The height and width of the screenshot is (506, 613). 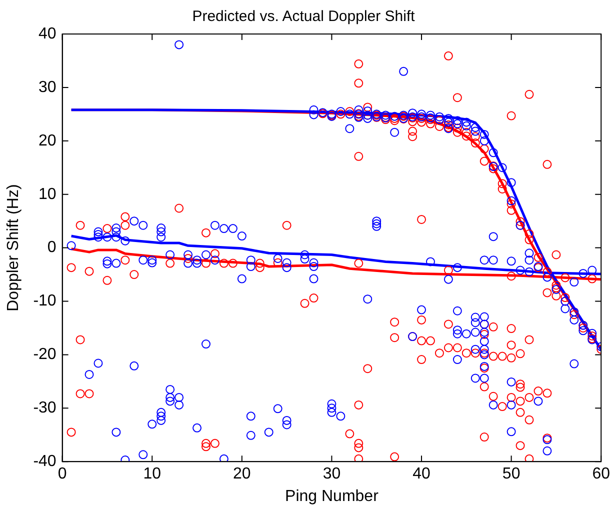 I want to click on y-tick-label: 10, so click(x=47, y=194).